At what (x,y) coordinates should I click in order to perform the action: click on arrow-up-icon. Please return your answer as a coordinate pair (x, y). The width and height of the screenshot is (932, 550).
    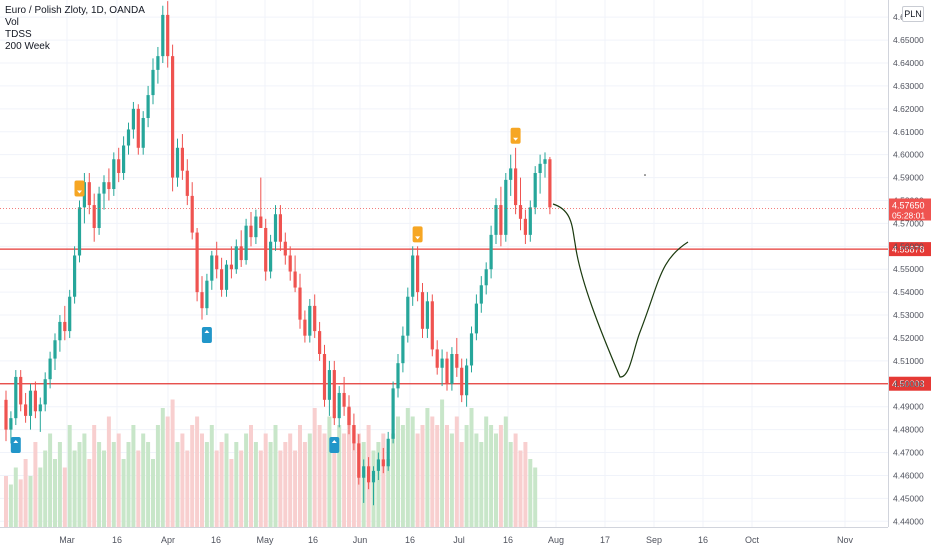
    Looking at the image, I should click on (207, 332).